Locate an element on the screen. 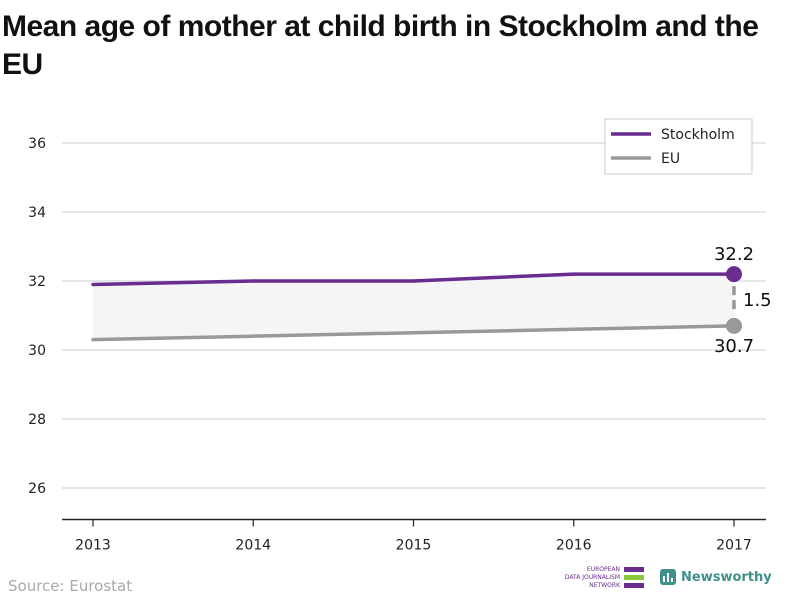  newsworthy-logo: Newsworthy is located at coordinates (716, 577).